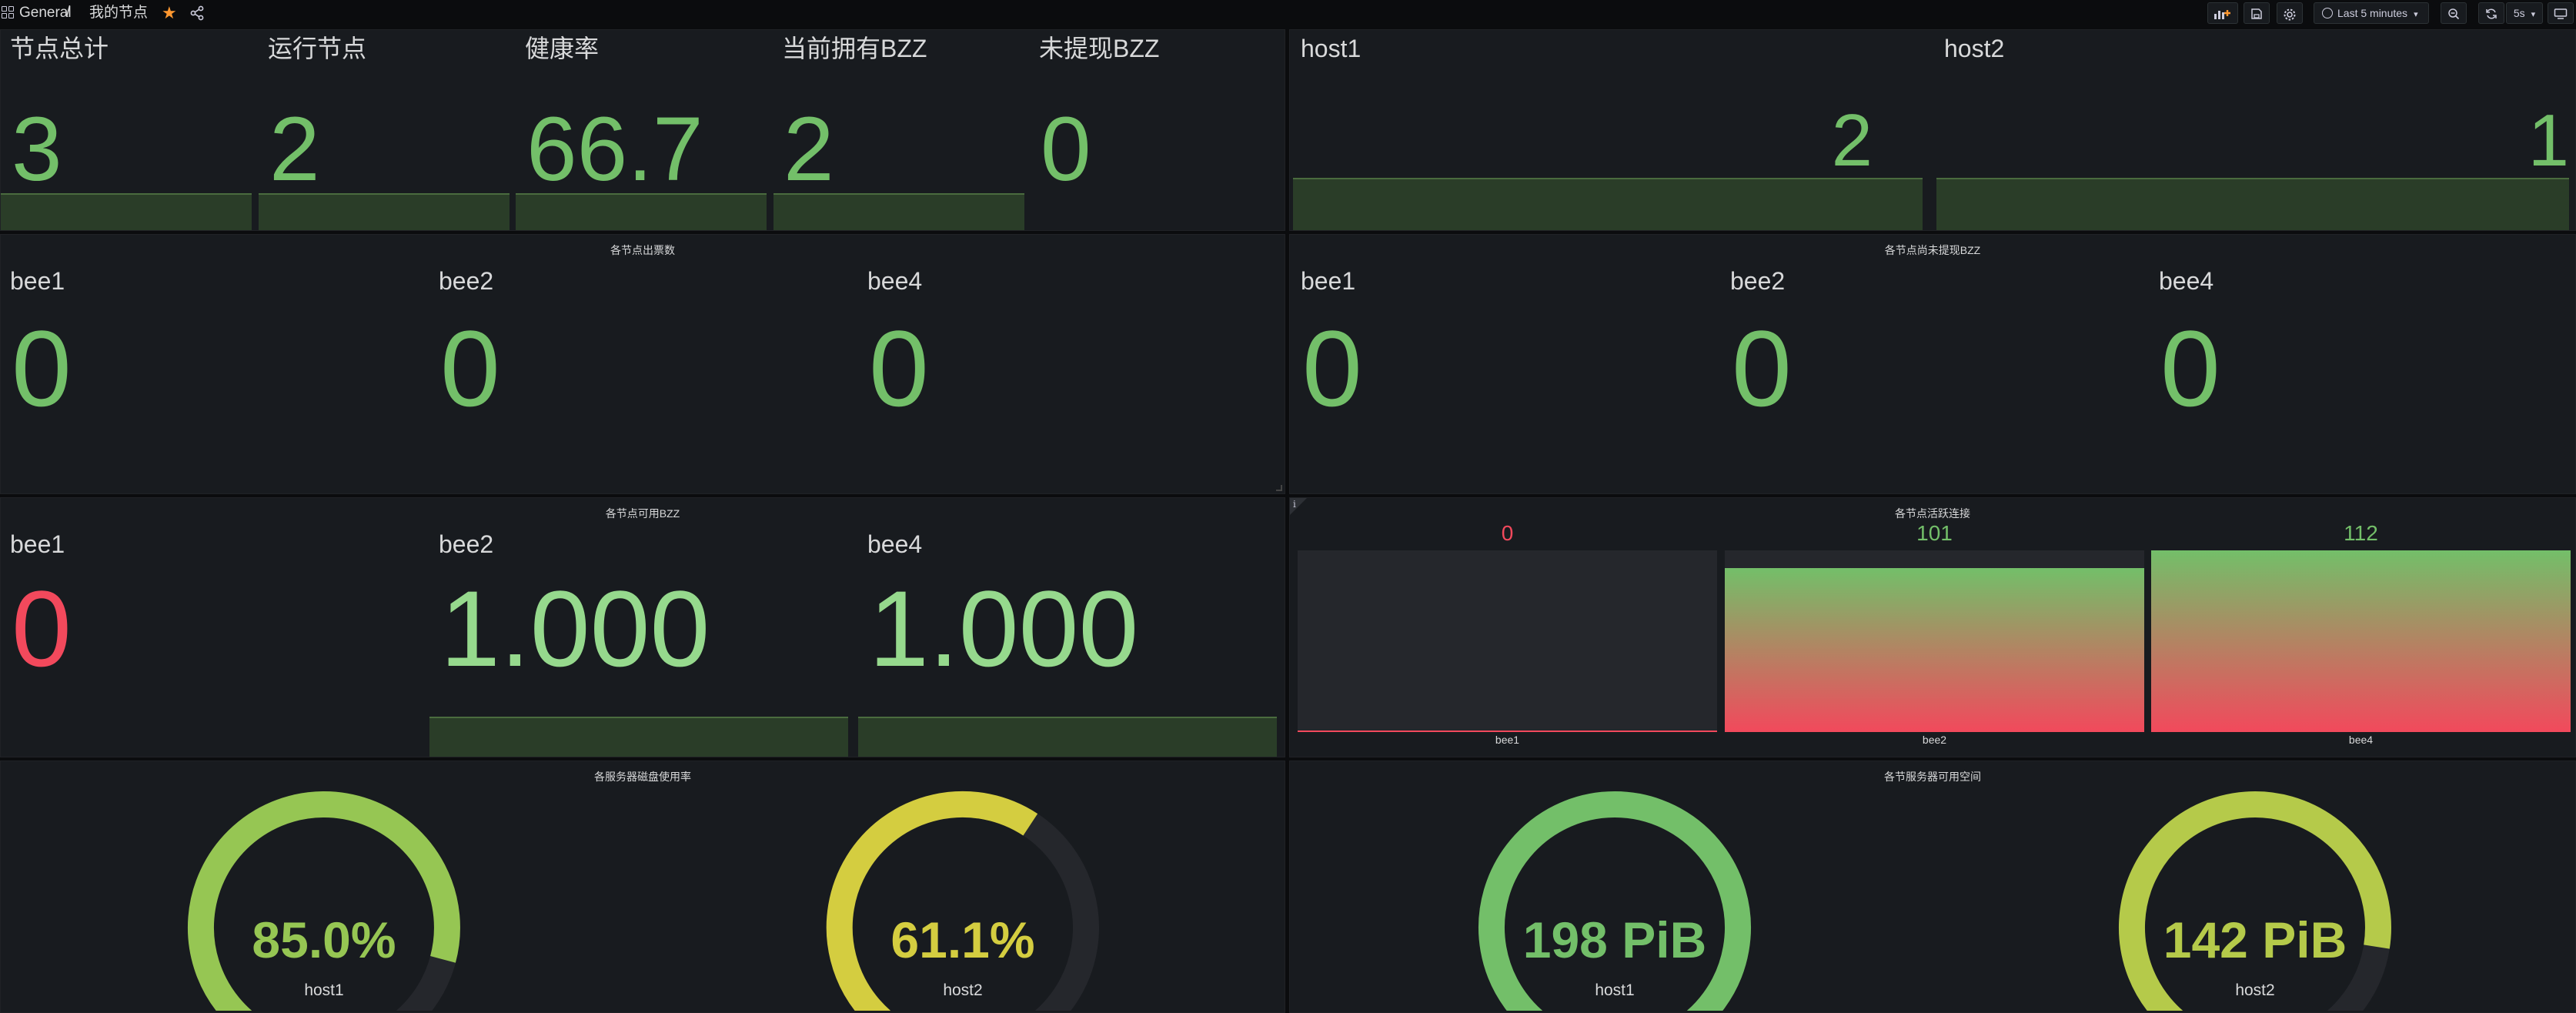 This screenshot has width=2576, height=1013. Describe the element at coordinates (1507, 731) in the screenshot. I see `bar-baseline` at that location.